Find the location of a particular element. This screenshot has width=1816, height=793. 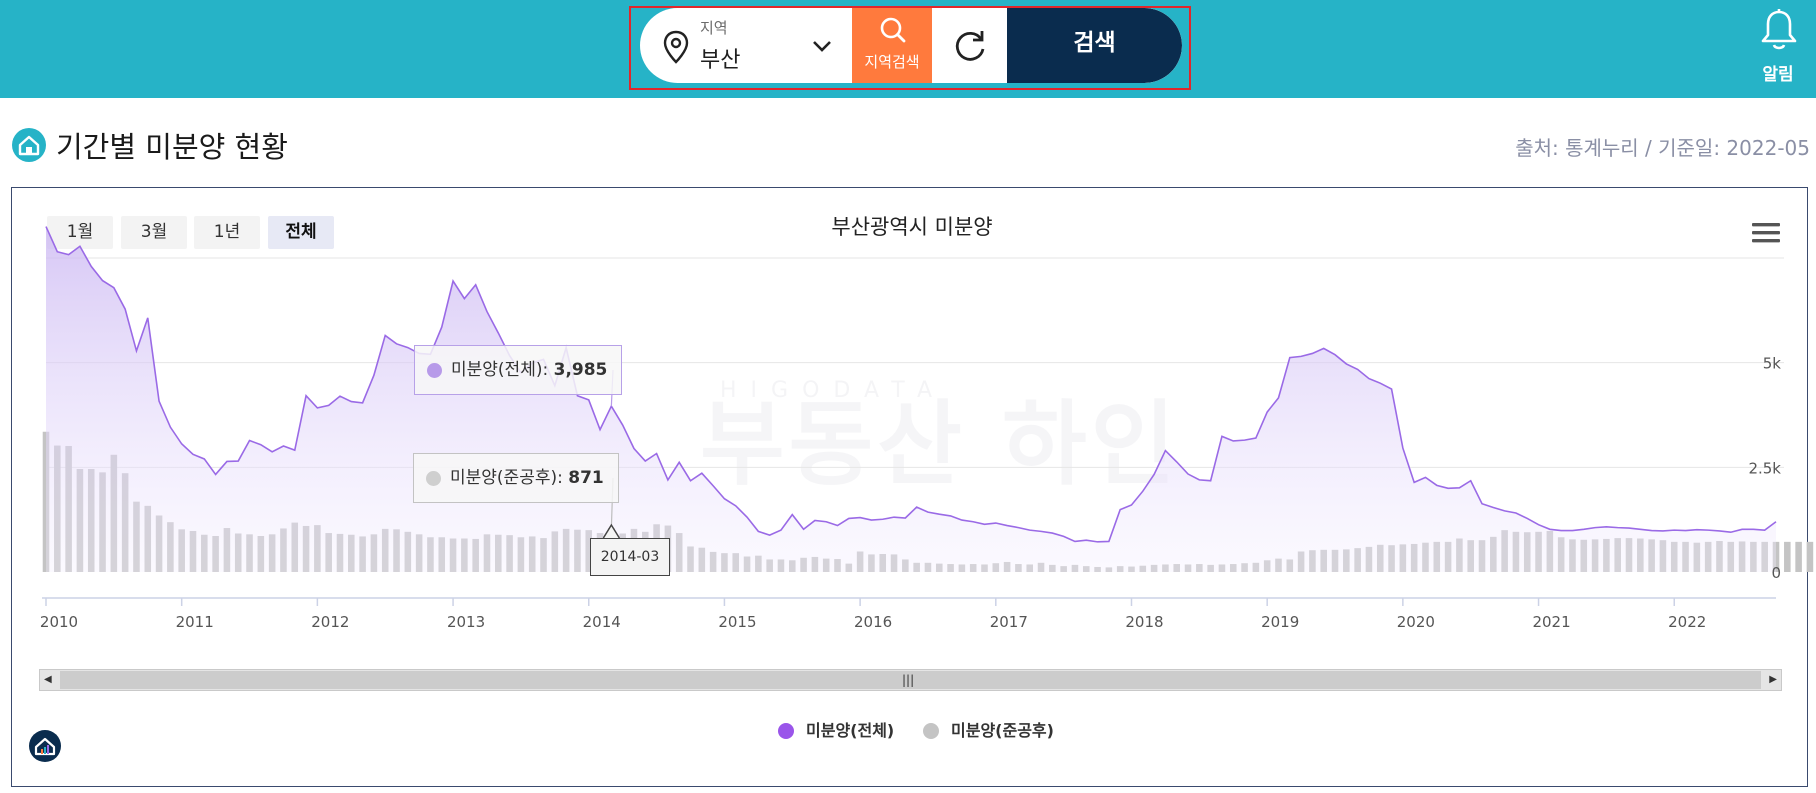

chevron-down-icon is located at coordinates (822, 46).